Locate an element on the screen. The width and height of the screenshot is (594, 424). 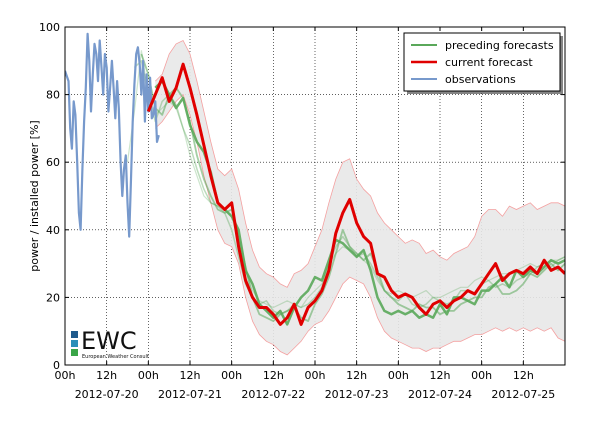
logo-text: EWC is located at coordinates (109, 341).